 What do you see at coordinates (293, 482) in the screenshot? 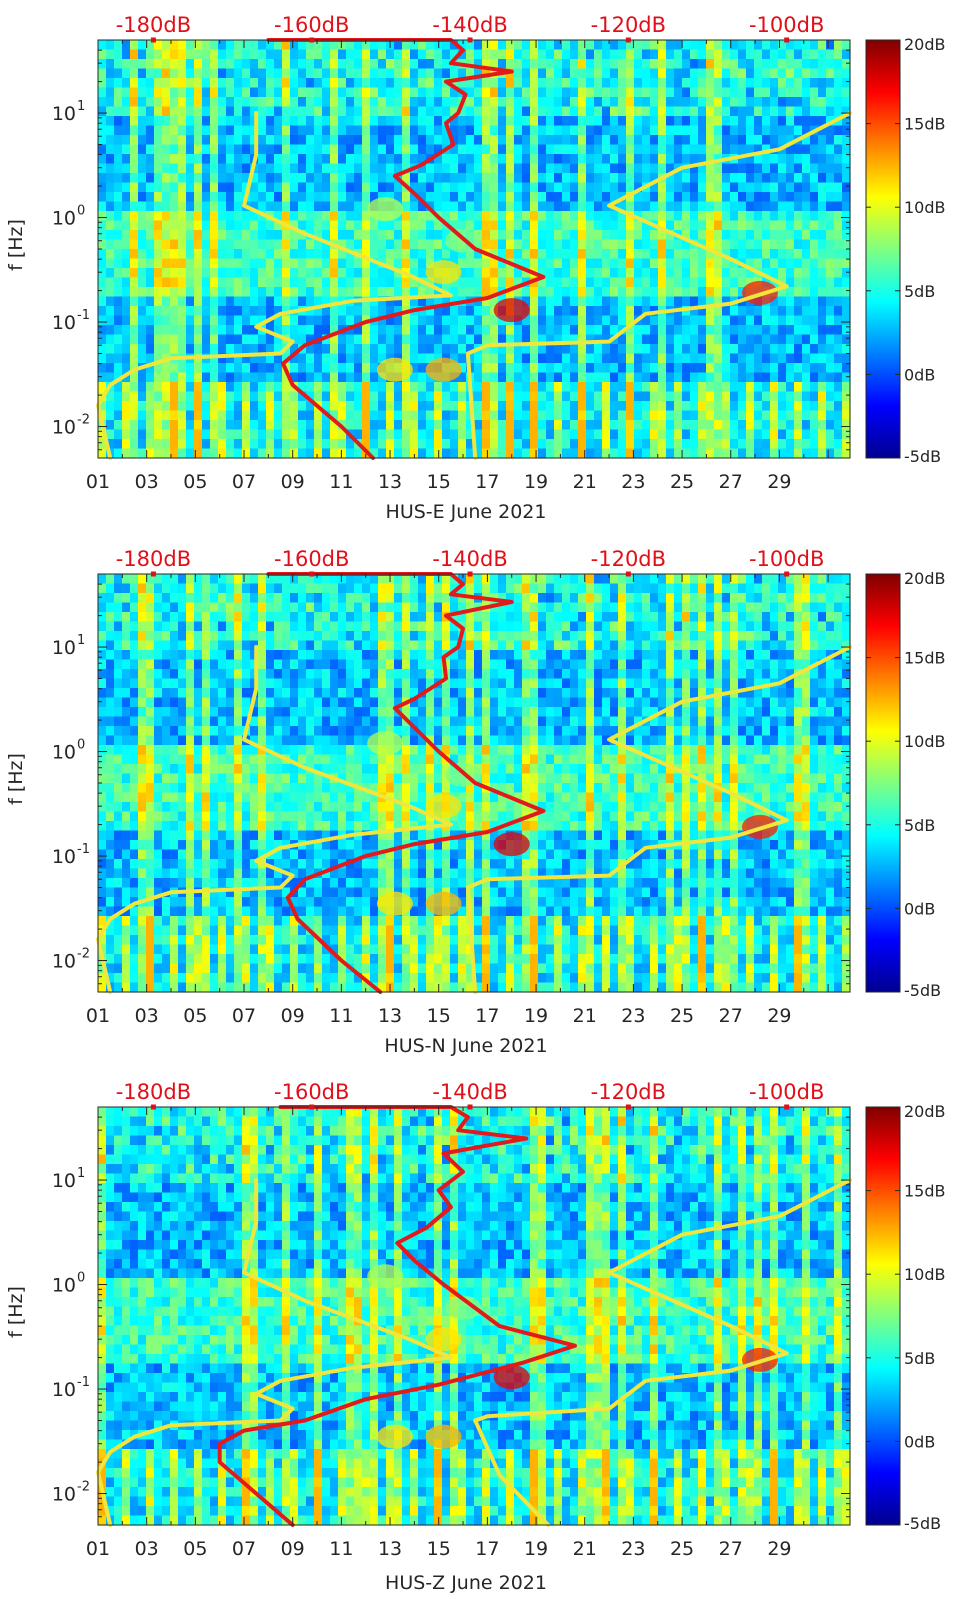
I see `x-tick-label: 09` at bounding box center [293, 482].